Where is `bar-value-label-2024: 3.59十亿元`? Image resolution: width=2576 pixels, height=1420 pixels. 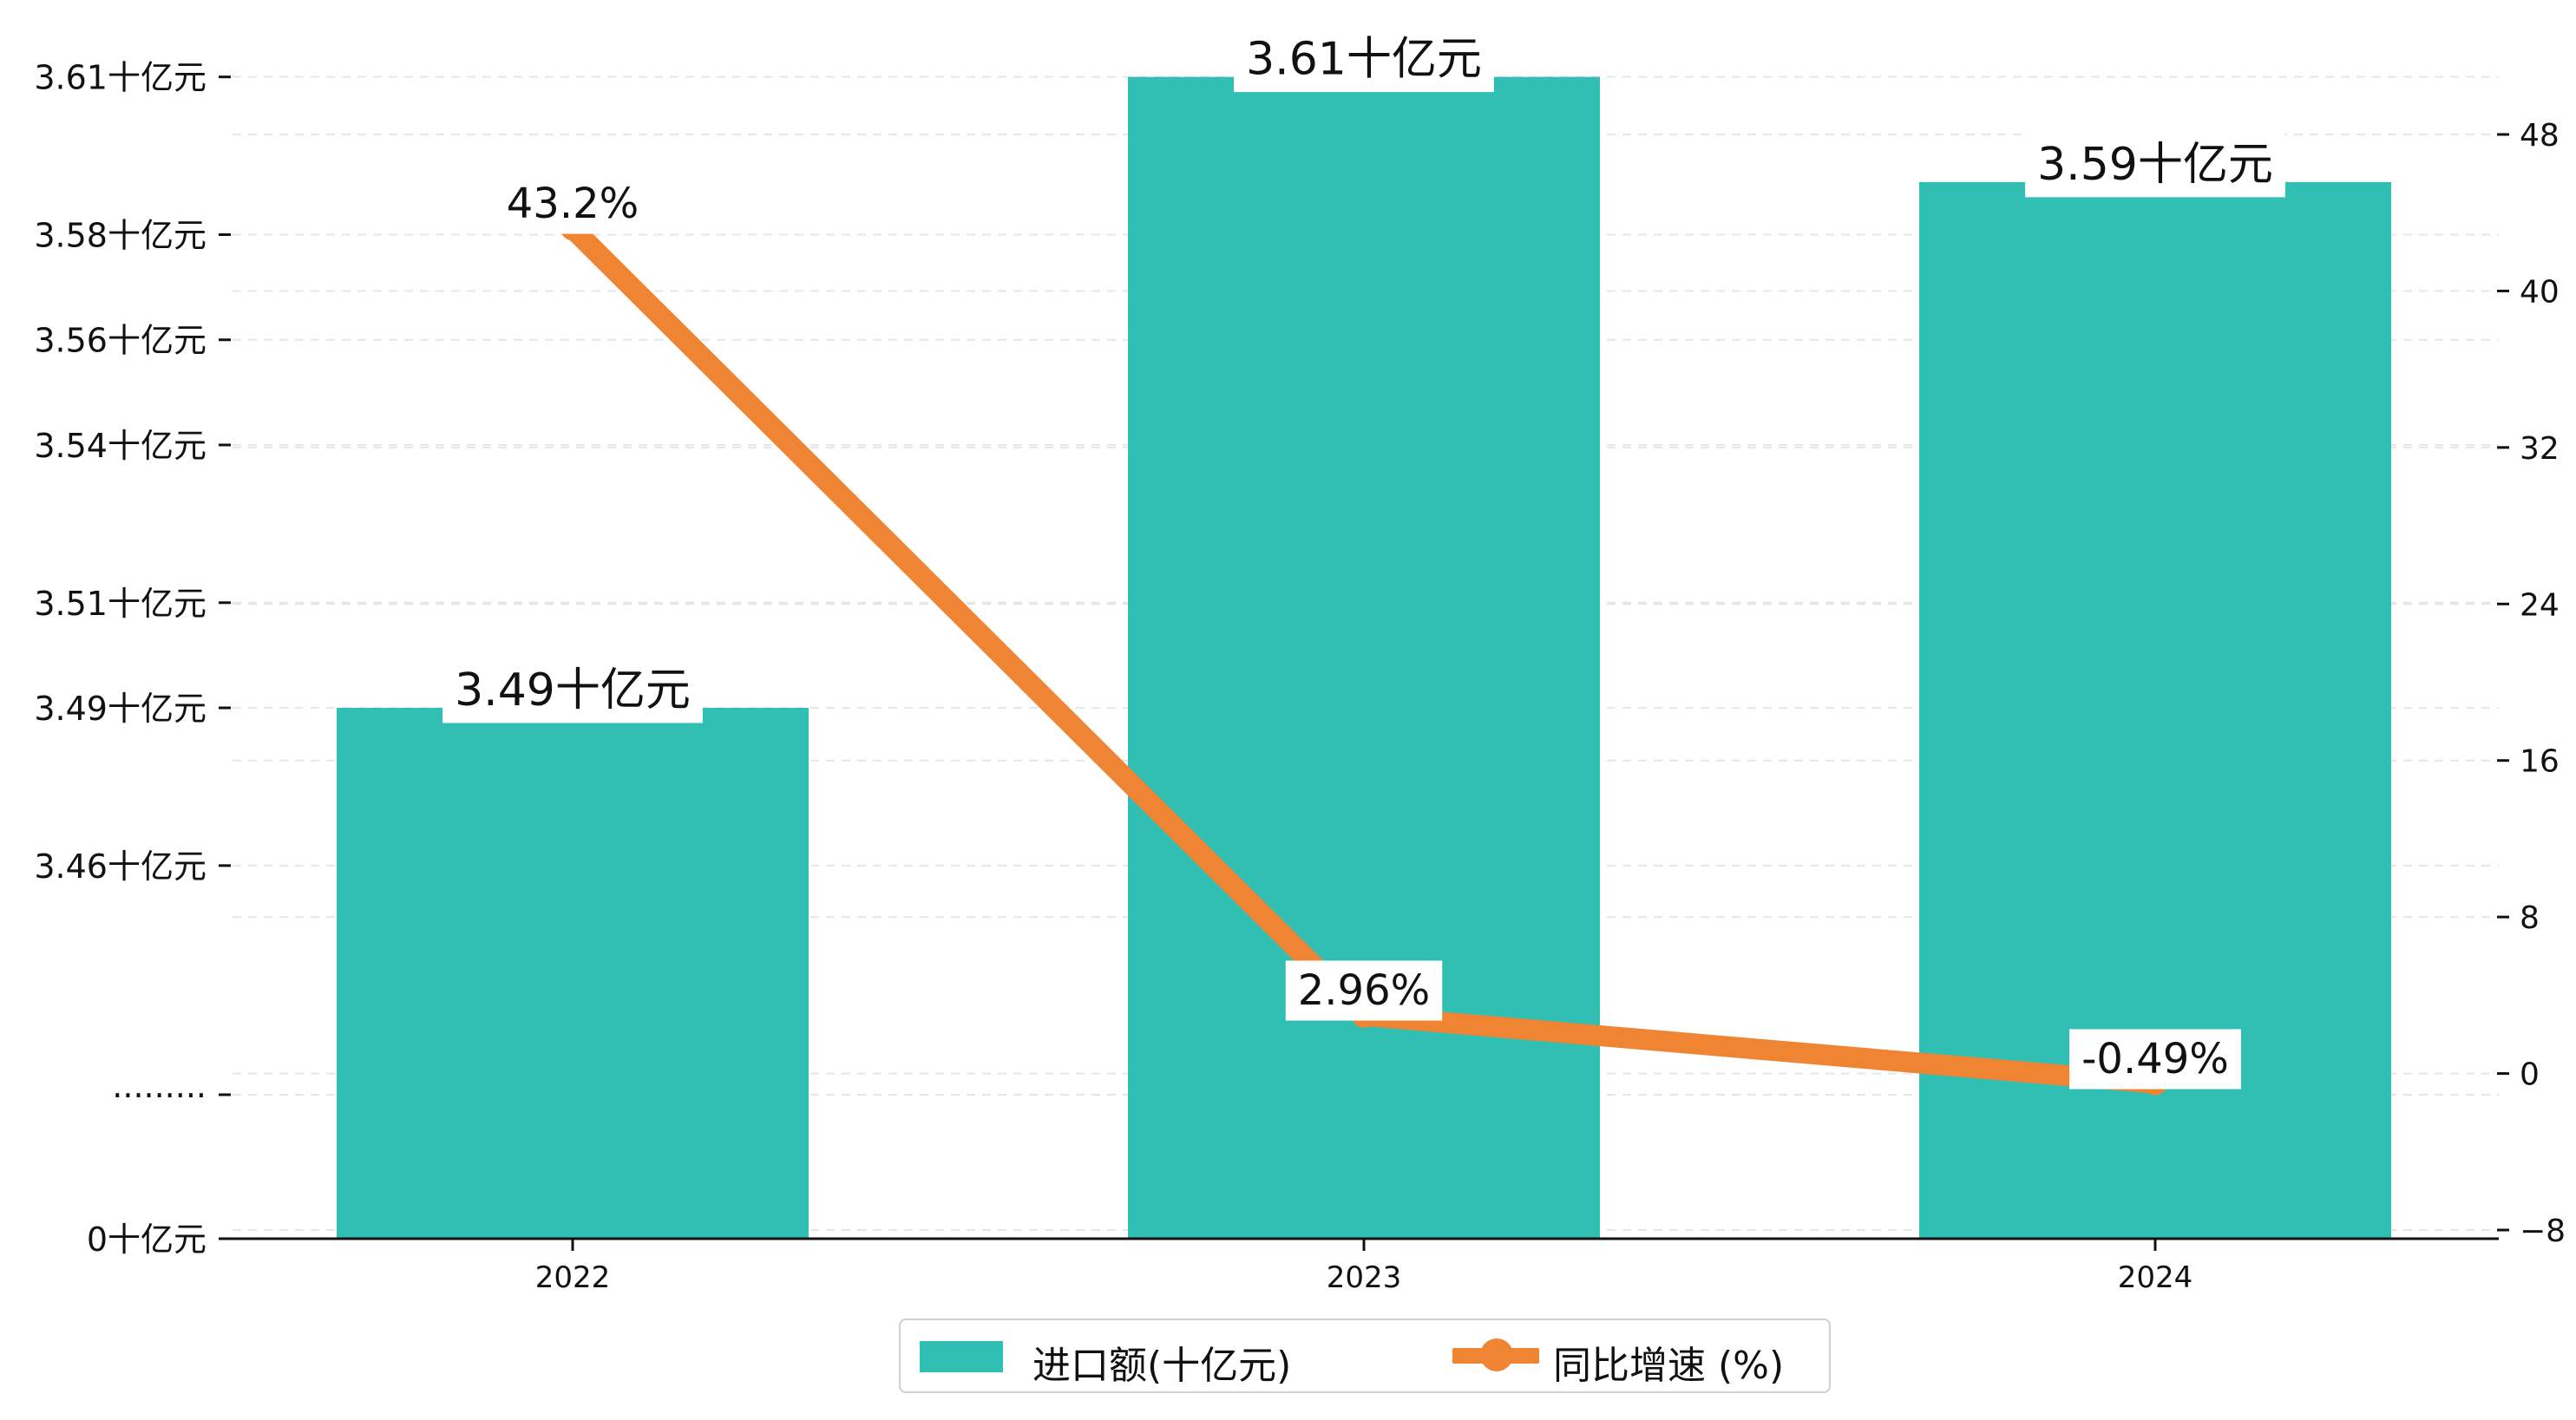 bar-value-label-2024: 3.59十亿元 is located at coordinates (2155, 165).